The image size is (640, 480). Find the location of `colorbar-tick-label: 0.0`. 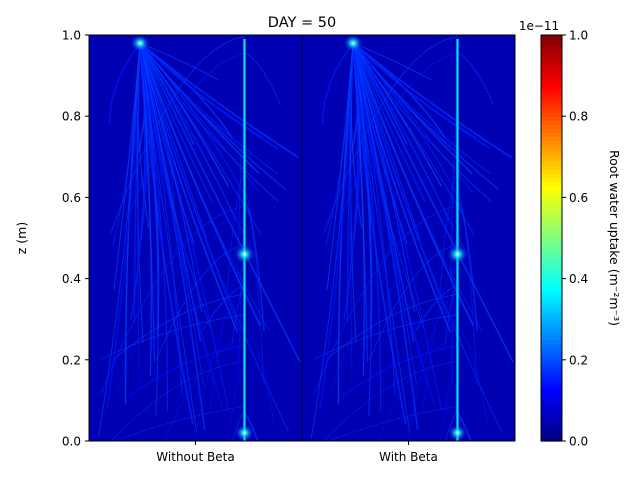

colorbar-tick-label: 0.0 is located at coordinates (578, 442).